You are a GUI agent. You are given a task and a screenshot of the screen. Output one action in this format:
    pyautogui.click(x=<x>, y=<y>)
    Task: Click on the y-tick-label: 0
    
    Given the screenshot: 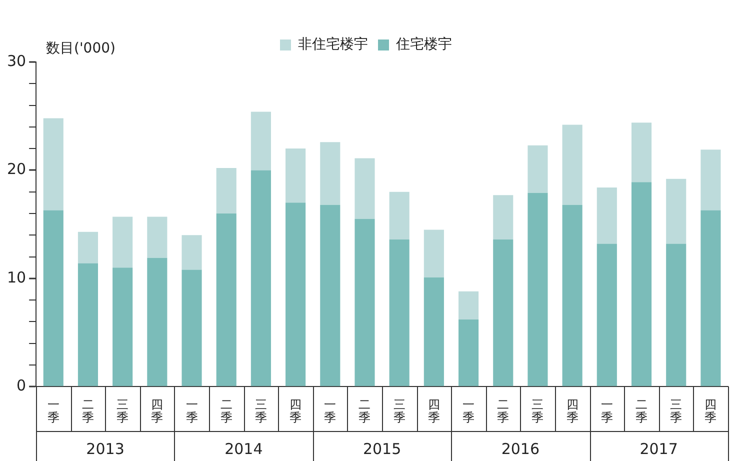 What is the action you would take?
    pyautogui.click(x=21, y=385)
    